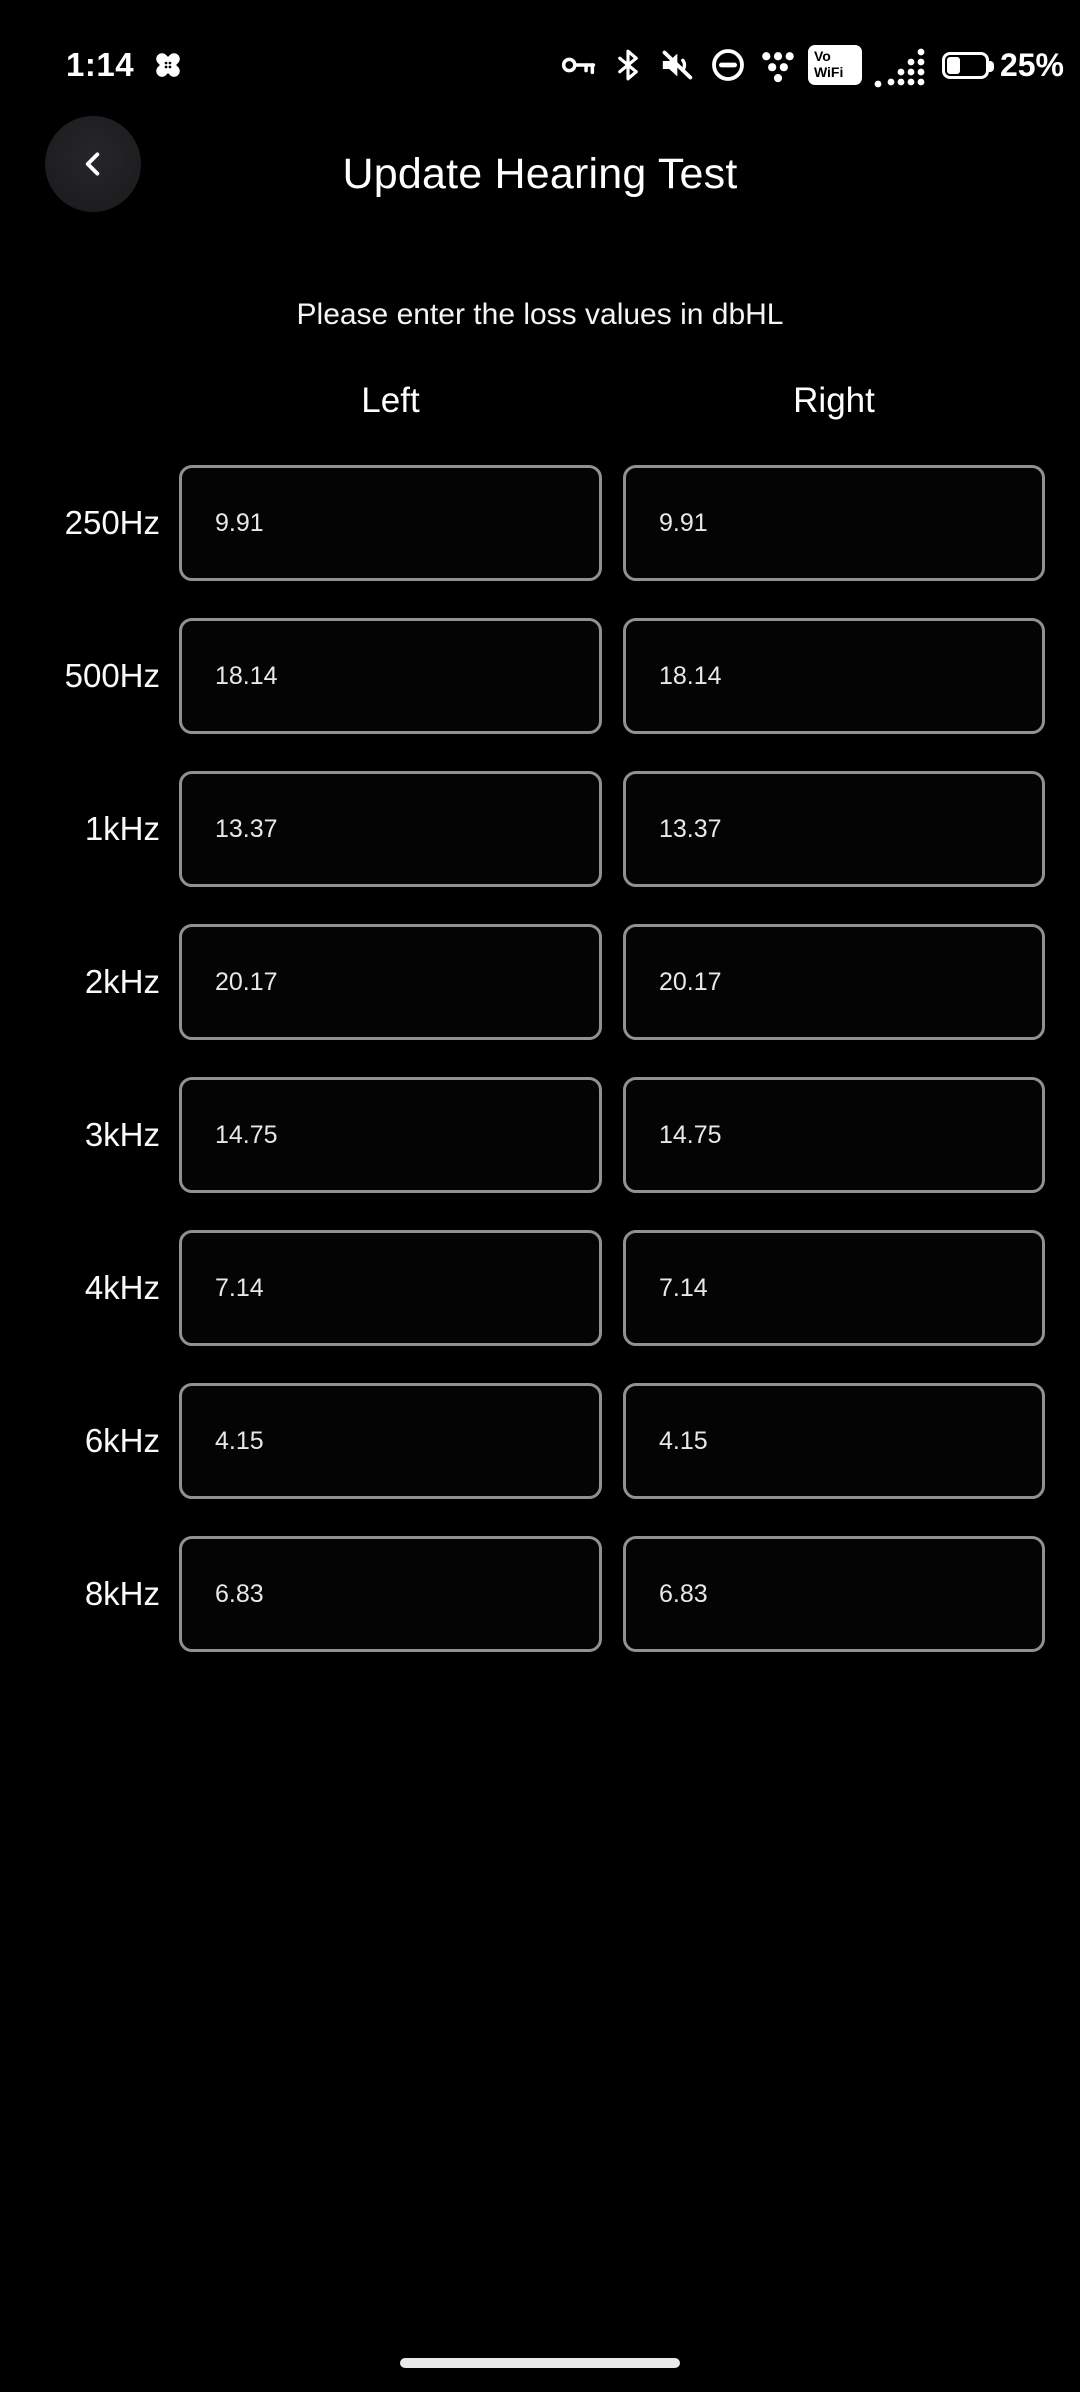  I want to click on table-row-2khz: 2kHz, so click(540, 982).